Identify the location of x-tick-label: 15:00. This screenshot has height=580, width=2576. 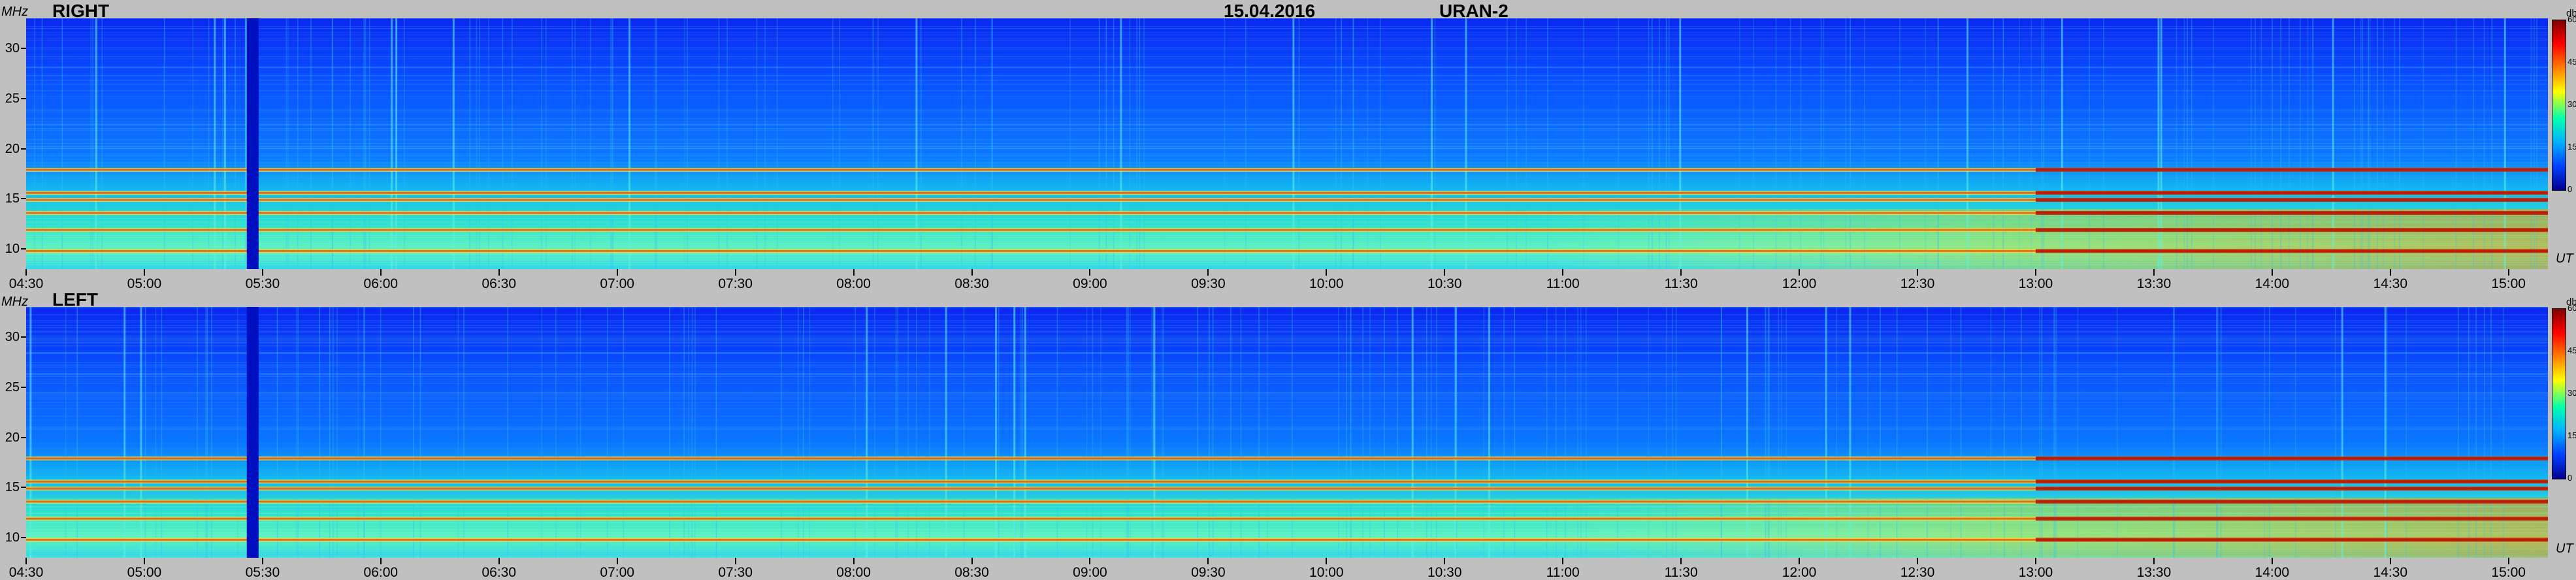
(2508, 572).